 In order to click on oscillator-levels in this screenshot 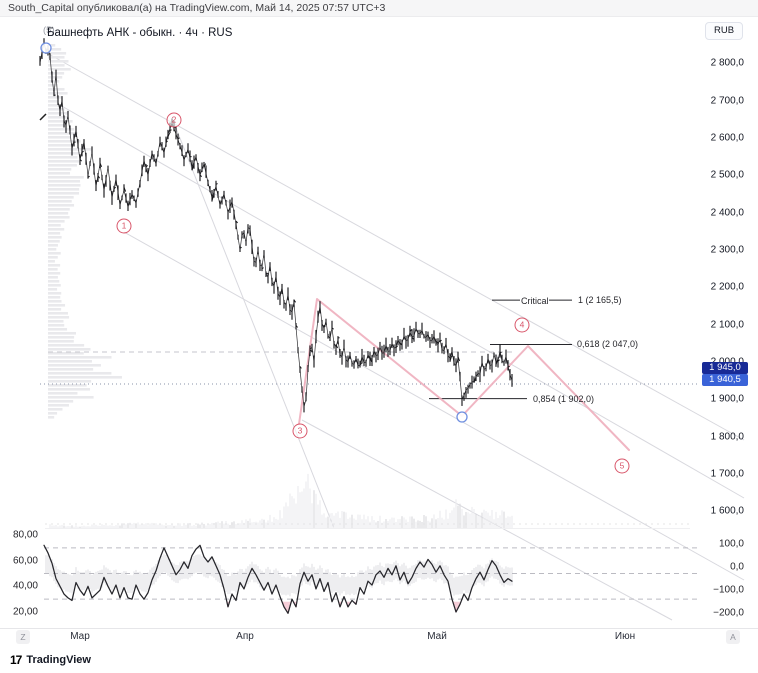, I will do `click(371, 573)`.